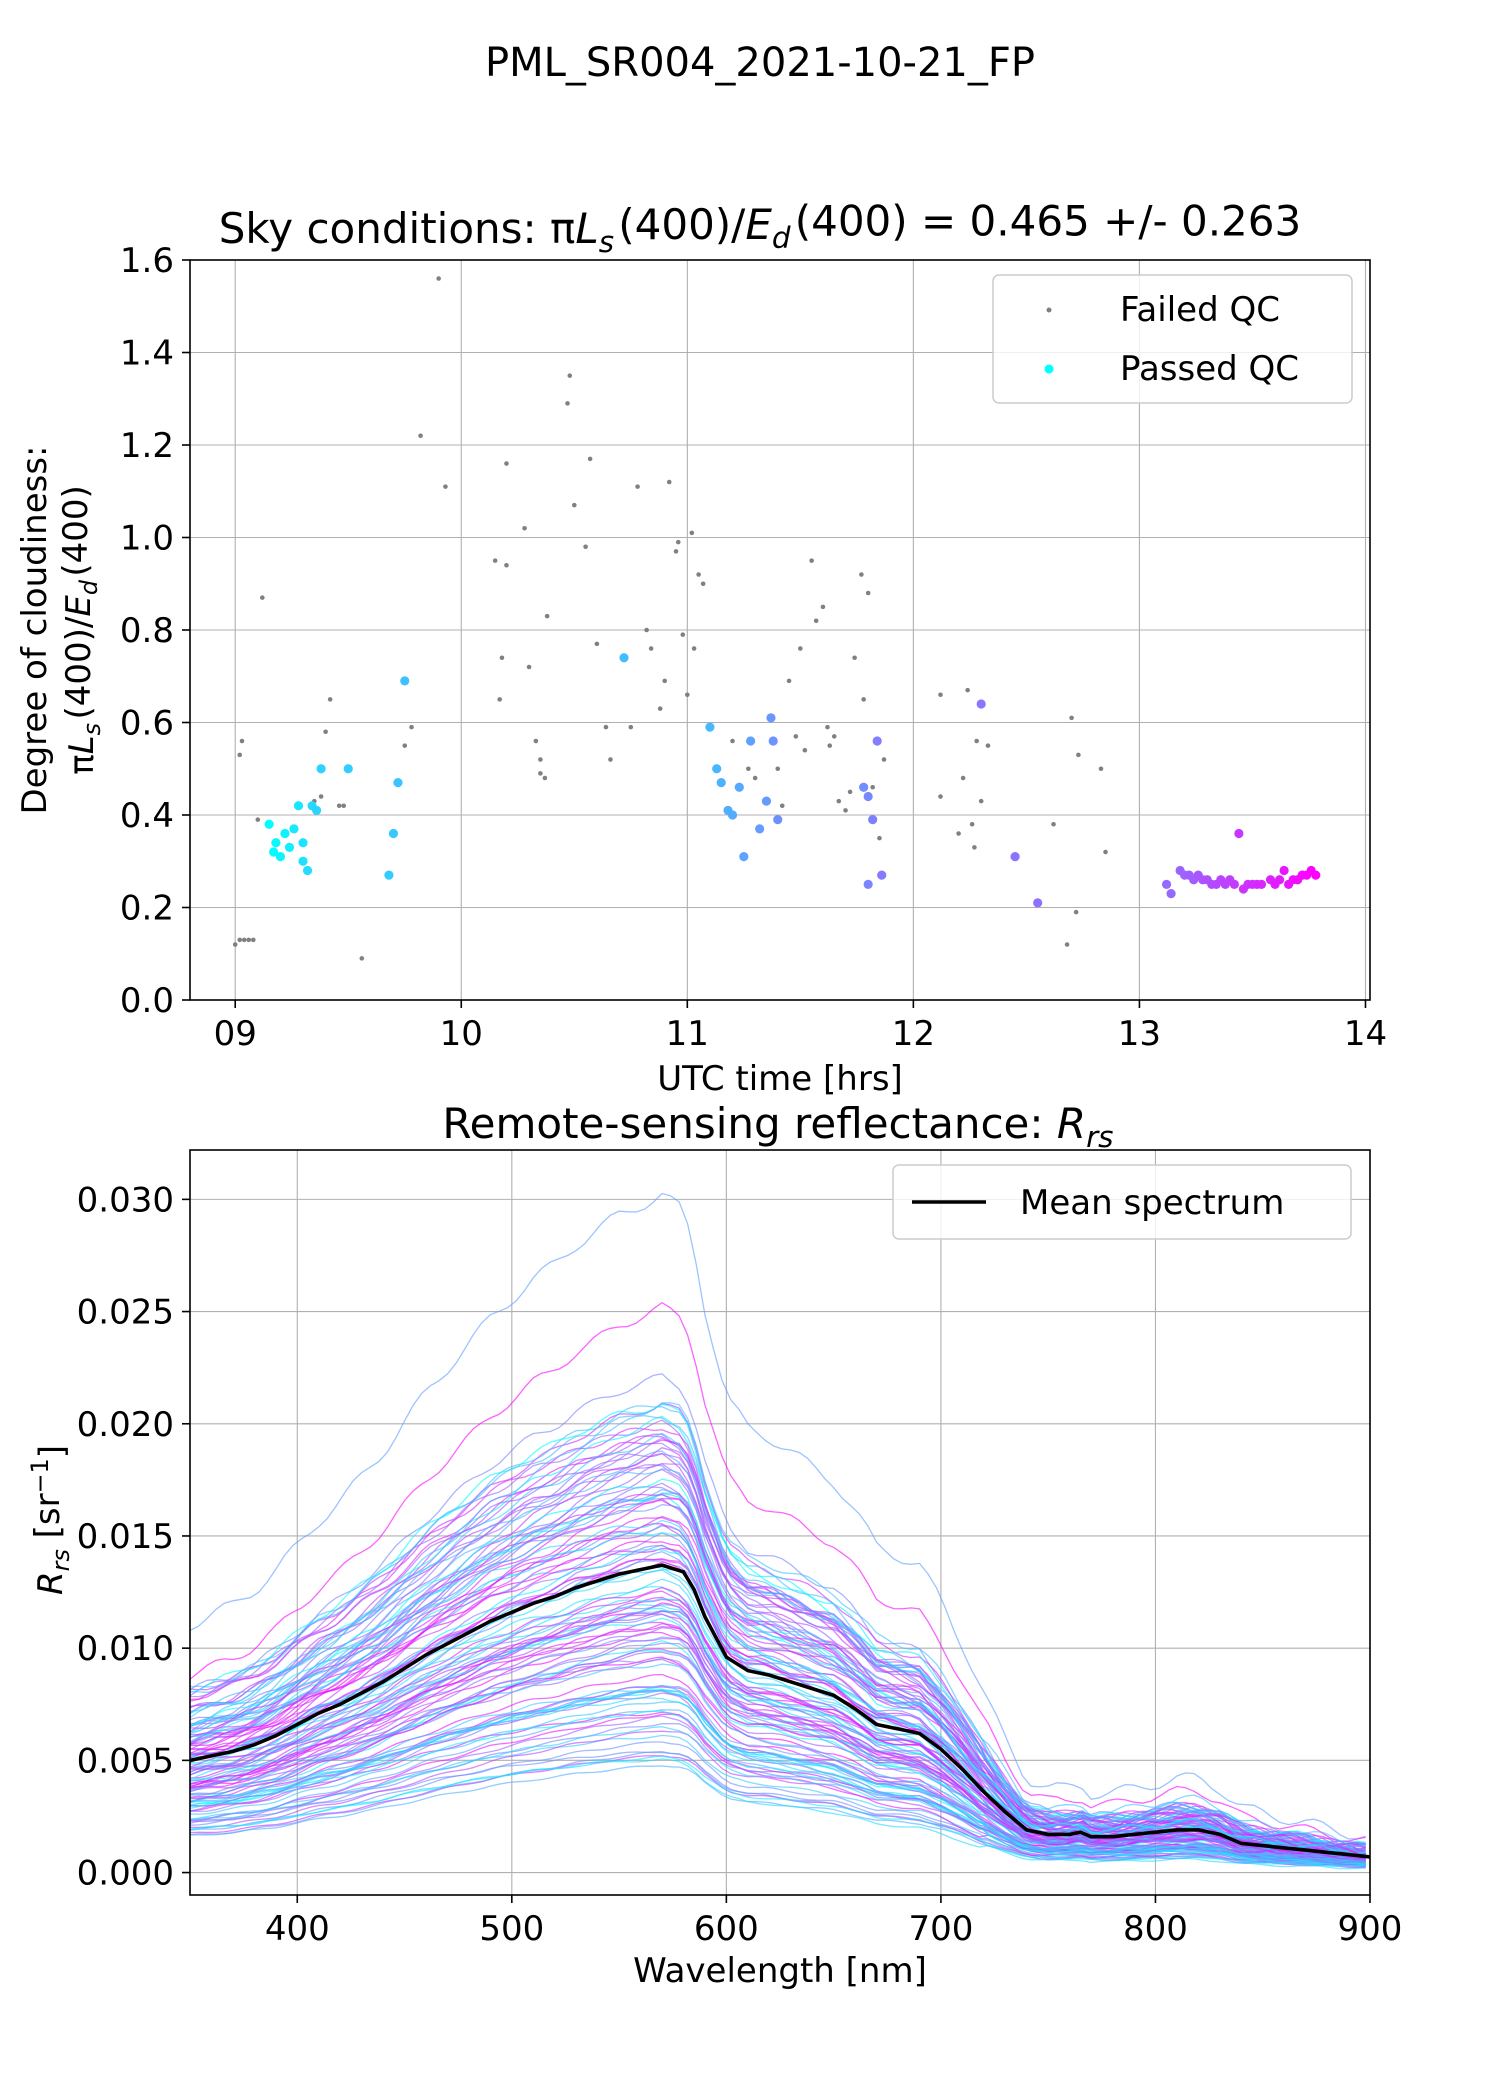  Describe the element at coordinates (147, 909) in the screenshot. I see `sky-y-tick-label-1: 0.2` at that location.